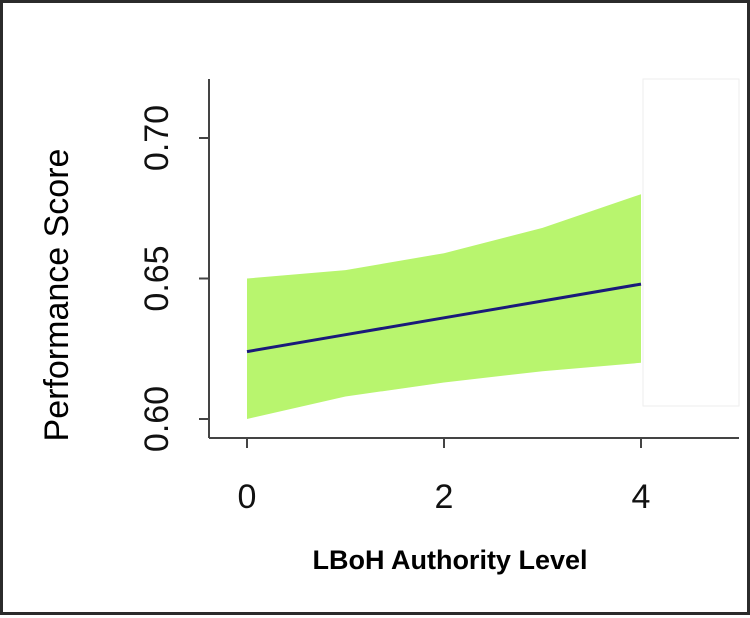 This screenshot has height=618, width=750. Describe the element at coordinates (444, 497) in the screenshot. I see `x-tick-label: 2` at that location.